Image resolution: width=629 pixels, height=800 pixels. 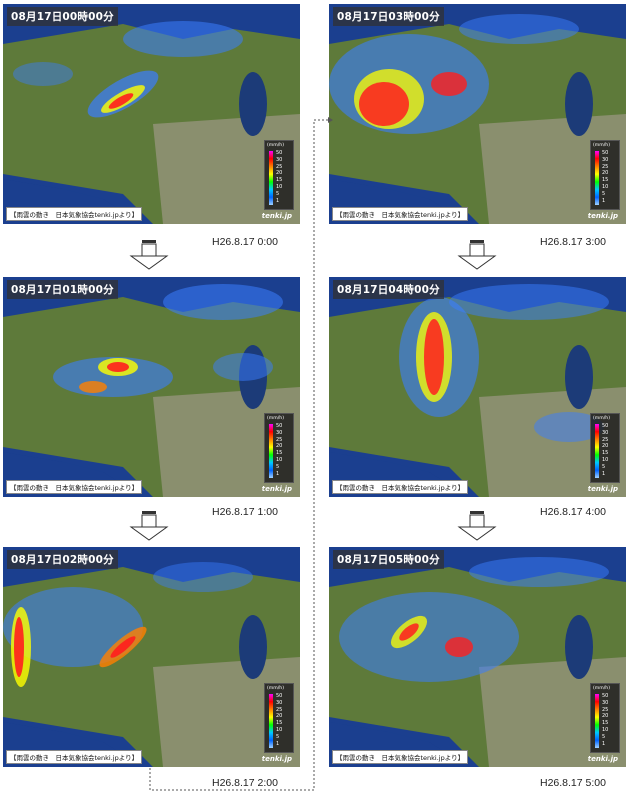 What do you see at coordinates (388, 559) in the screenshot?
I see `timestamp-label: 08月17日05時00分` at bounding box center [388, 559].